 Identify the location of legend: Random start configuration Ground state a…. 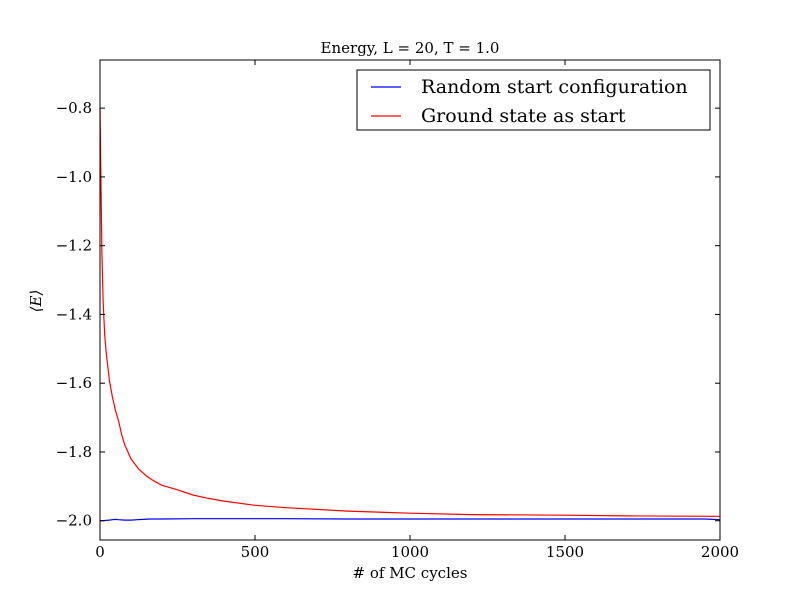
(533, 100).